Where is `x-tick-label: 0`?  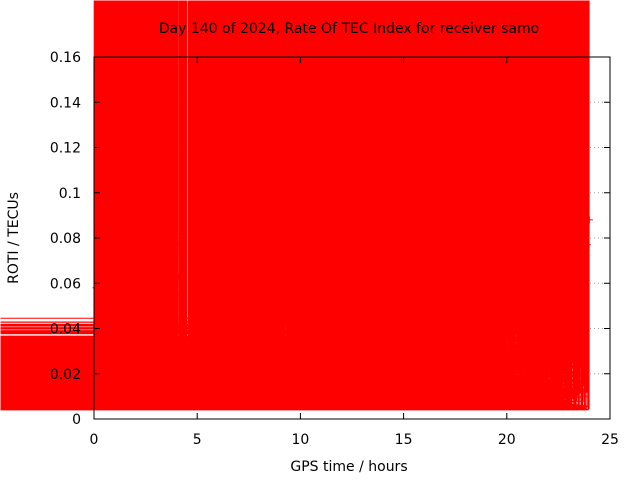
x-tick-label: 0 is located at coordinates (94, 440).